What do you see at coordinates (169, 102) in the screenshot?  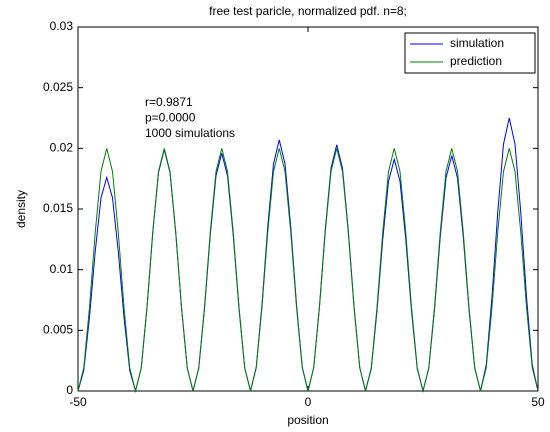 I see `annotation: r=0.9871` at bounding box center [169, 102].